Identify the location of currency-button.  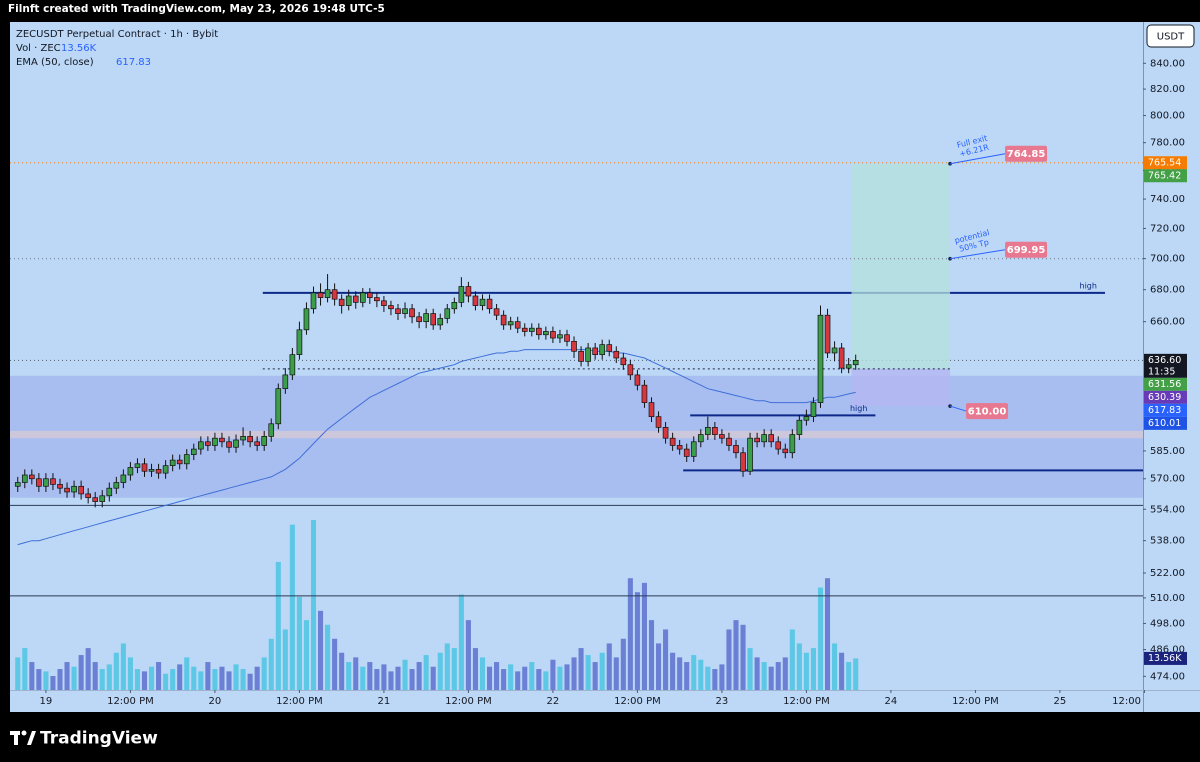
(1170, 36).